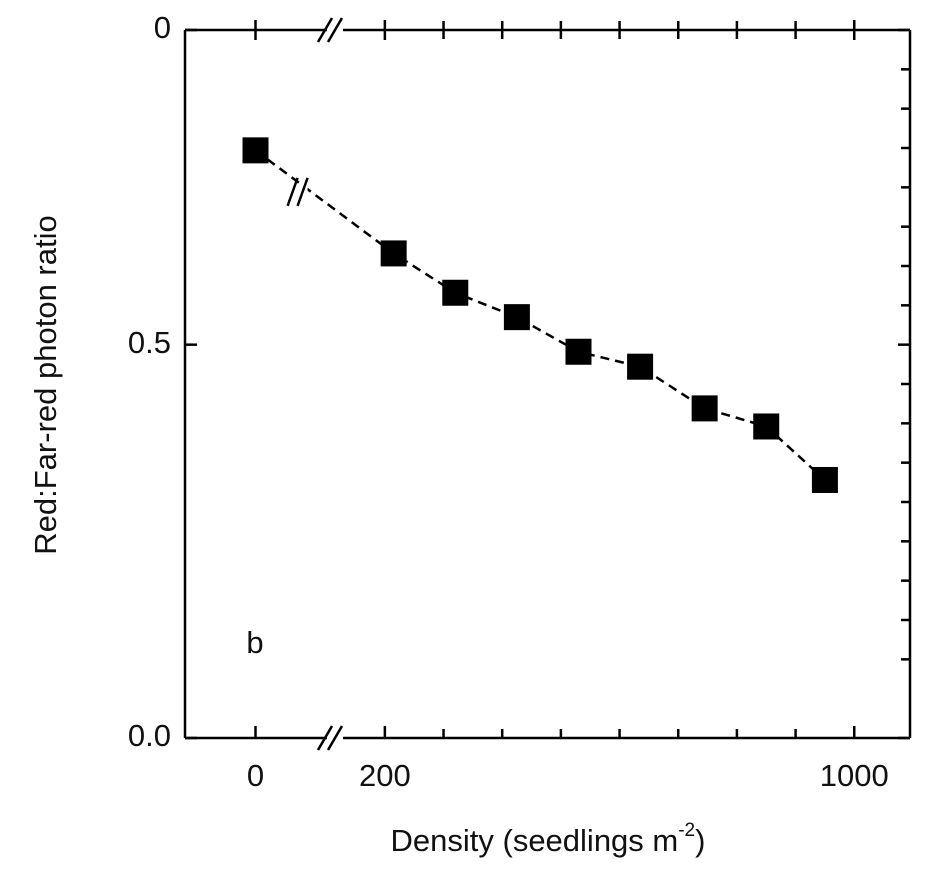 Image resolution: width=947 pixels, height=886 pixels. I want to click on x-label-text: Density (seedlings m, so click(535, 840).